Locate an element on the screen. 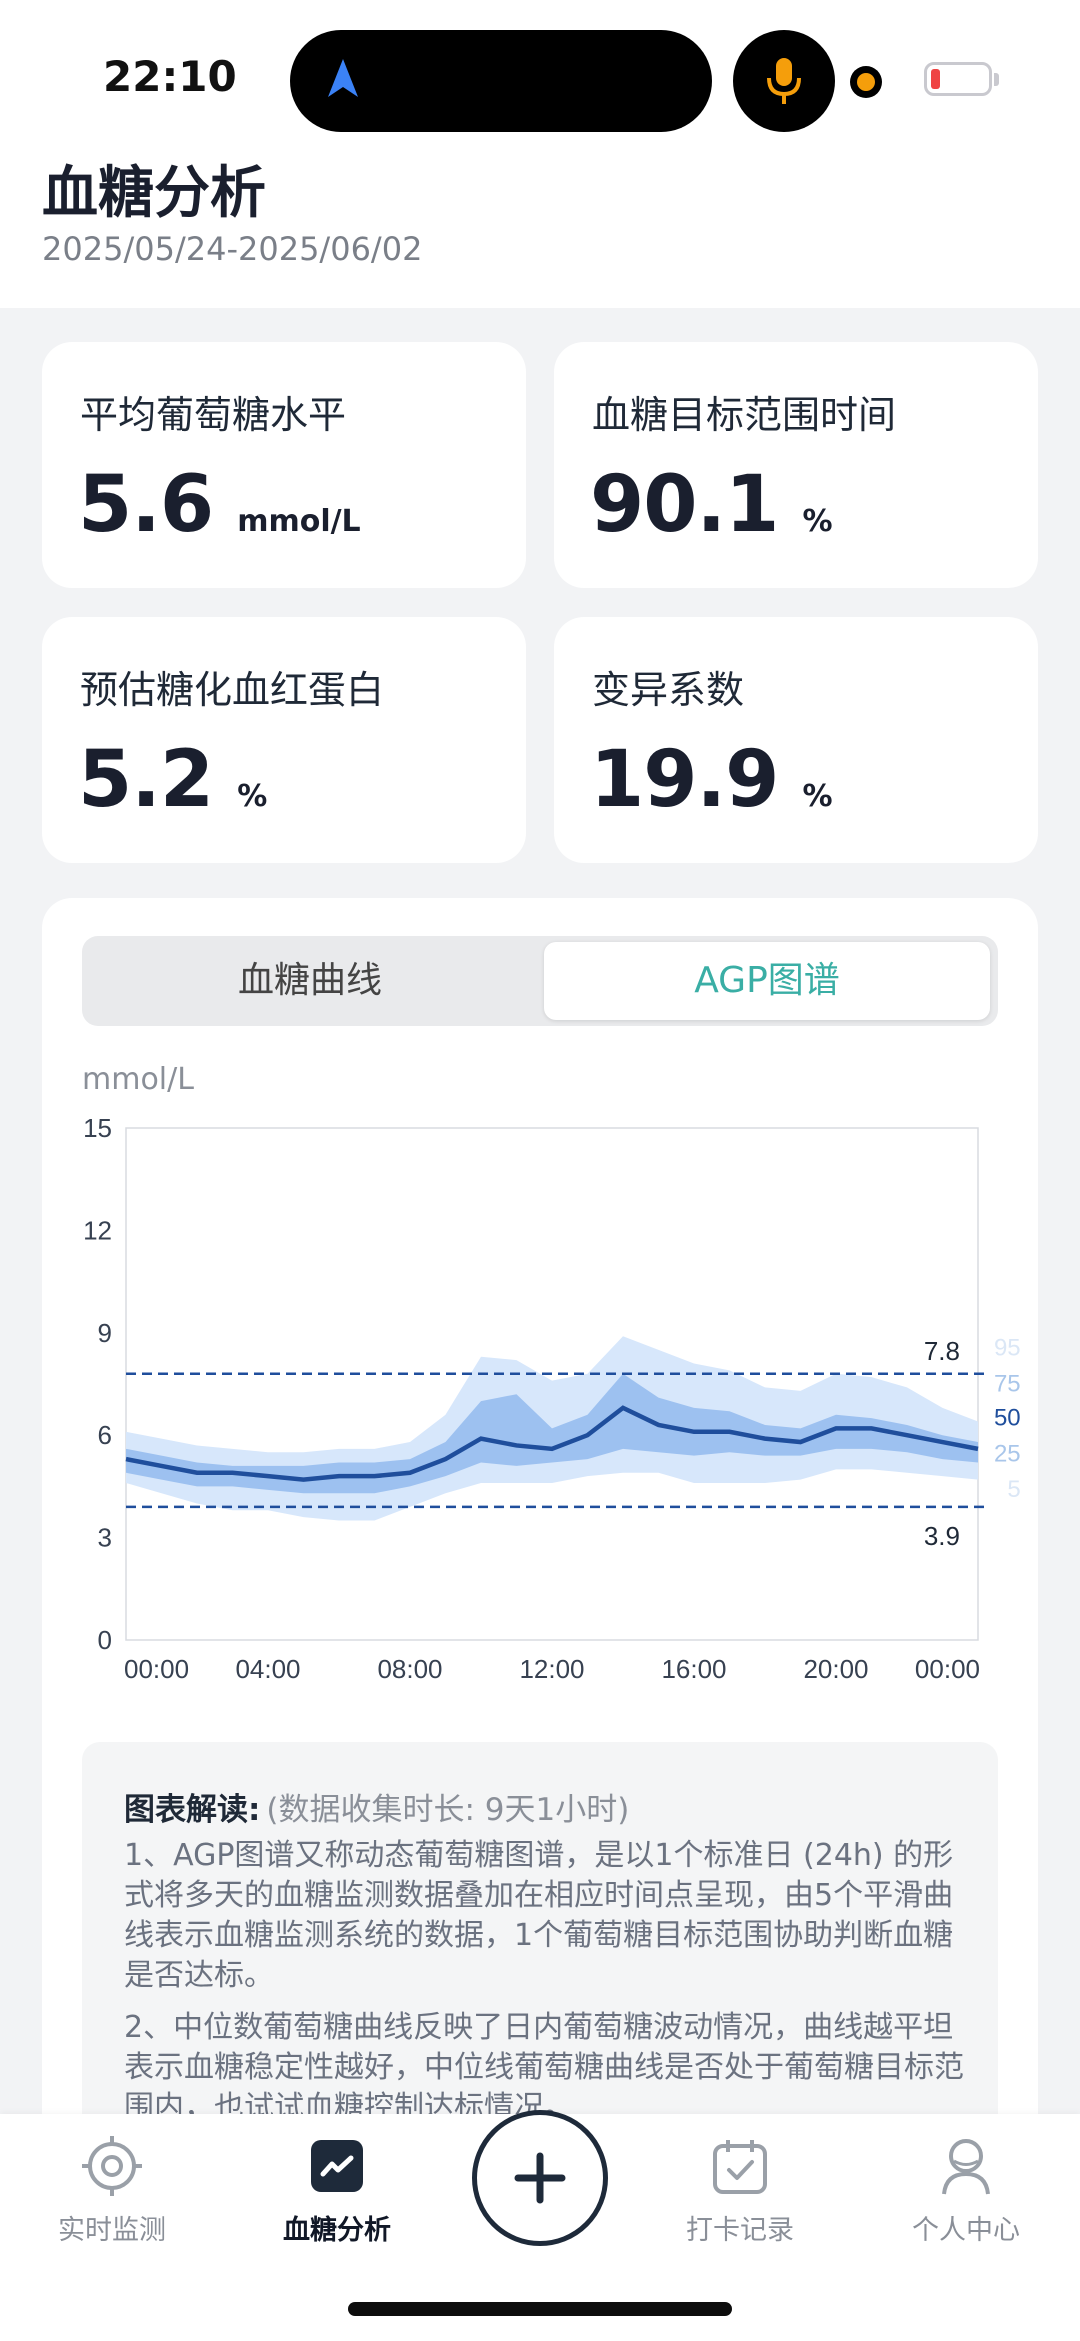 Image resolution: width=1080 pixels, height=2341 pixels. stat-card-coefficient-variation: 变异系数 19.9% is located at coordinates (796, 740).